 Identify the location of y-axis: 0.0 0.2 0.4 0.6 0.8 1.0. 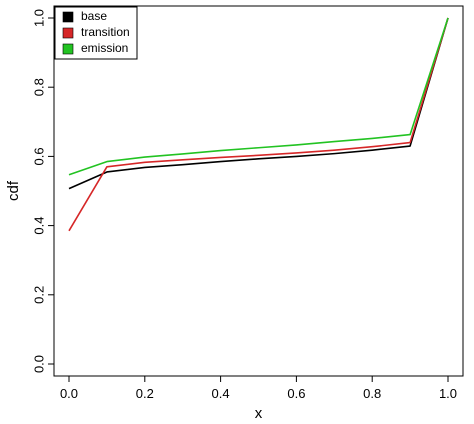
(43, 191).